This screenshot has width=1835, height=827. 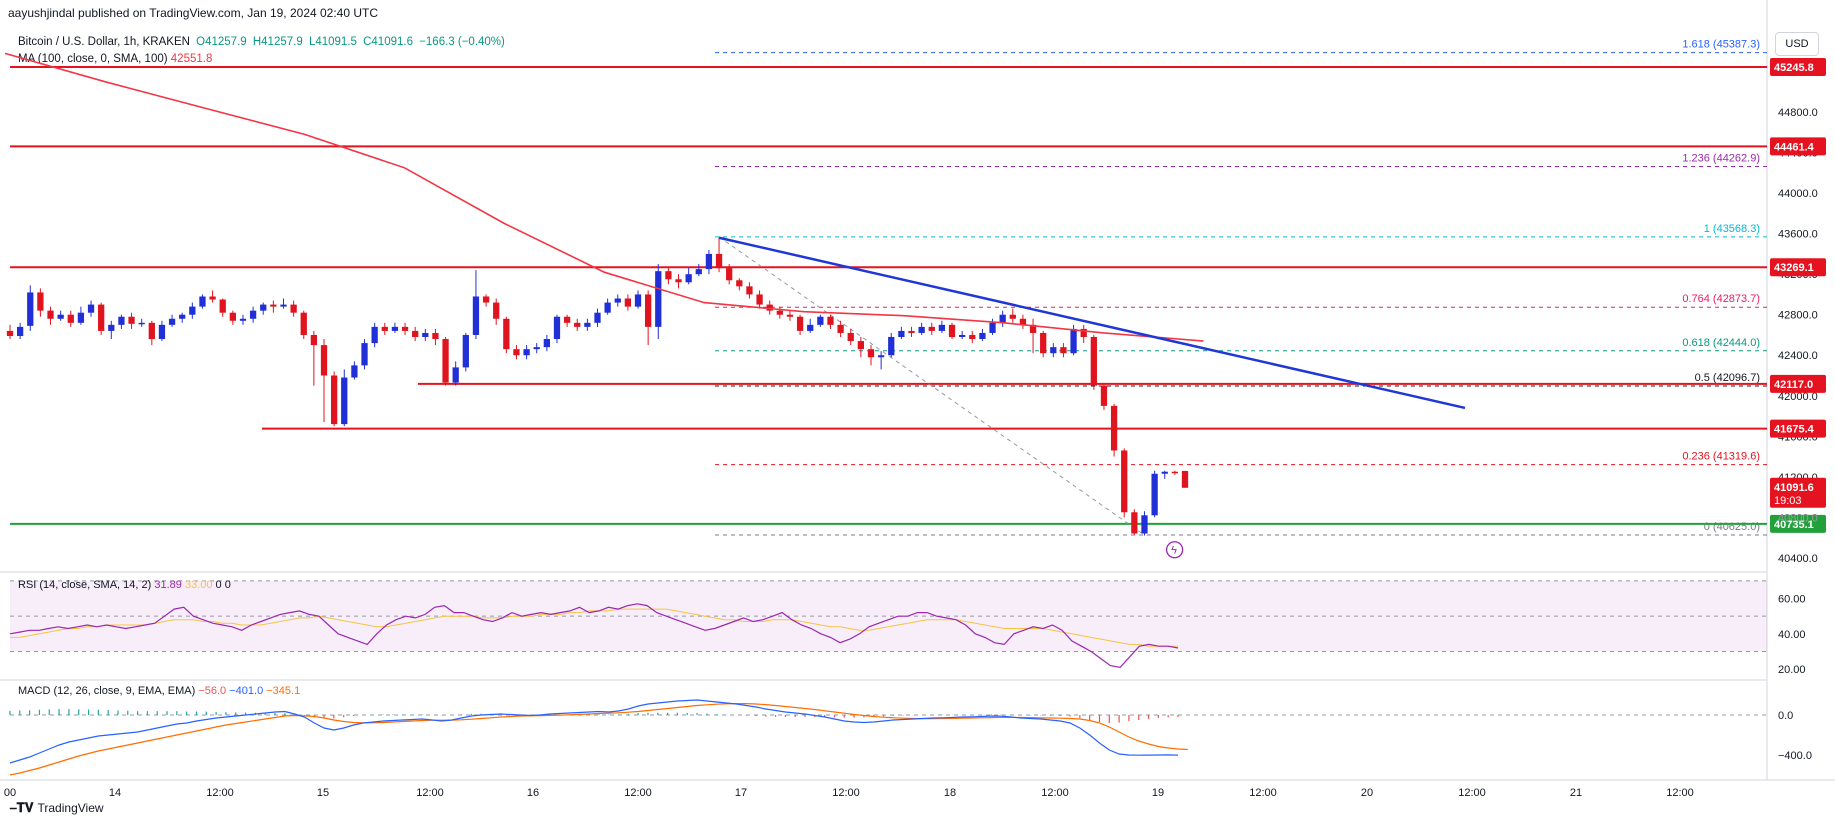 What do you see at coordinates (1721, 159) in the screenshot?
I see `fib-label-1.236: 1.236 (44262.9)` at bounding box center [1721, 159].